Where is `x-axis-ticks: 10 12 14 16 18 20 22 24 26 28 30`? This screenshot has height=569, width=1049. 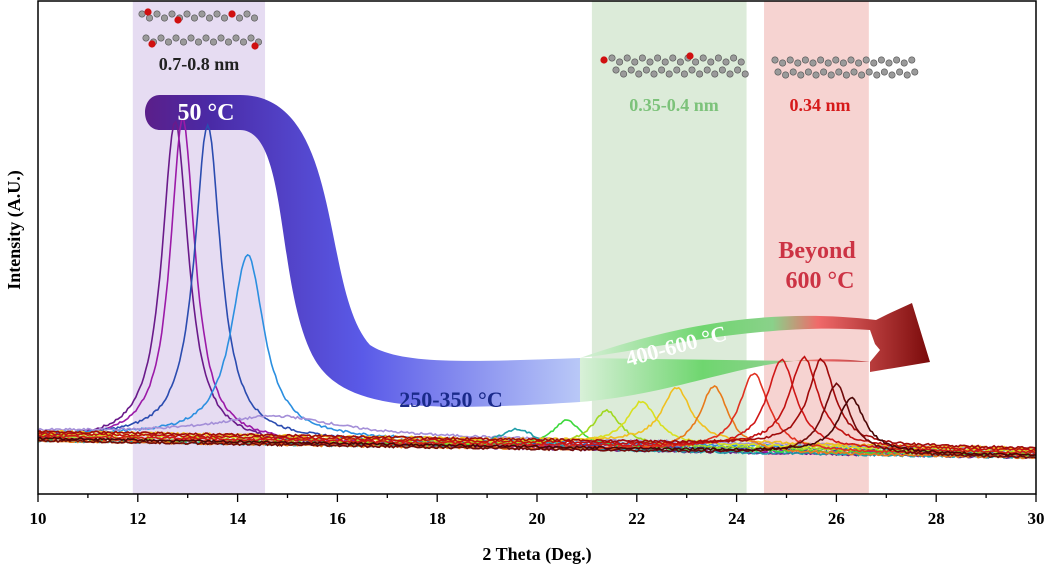 x-axis-ticks: 10 12 14 16 18 20 22 24 26 28 30 is located at coordinates (537, 511).